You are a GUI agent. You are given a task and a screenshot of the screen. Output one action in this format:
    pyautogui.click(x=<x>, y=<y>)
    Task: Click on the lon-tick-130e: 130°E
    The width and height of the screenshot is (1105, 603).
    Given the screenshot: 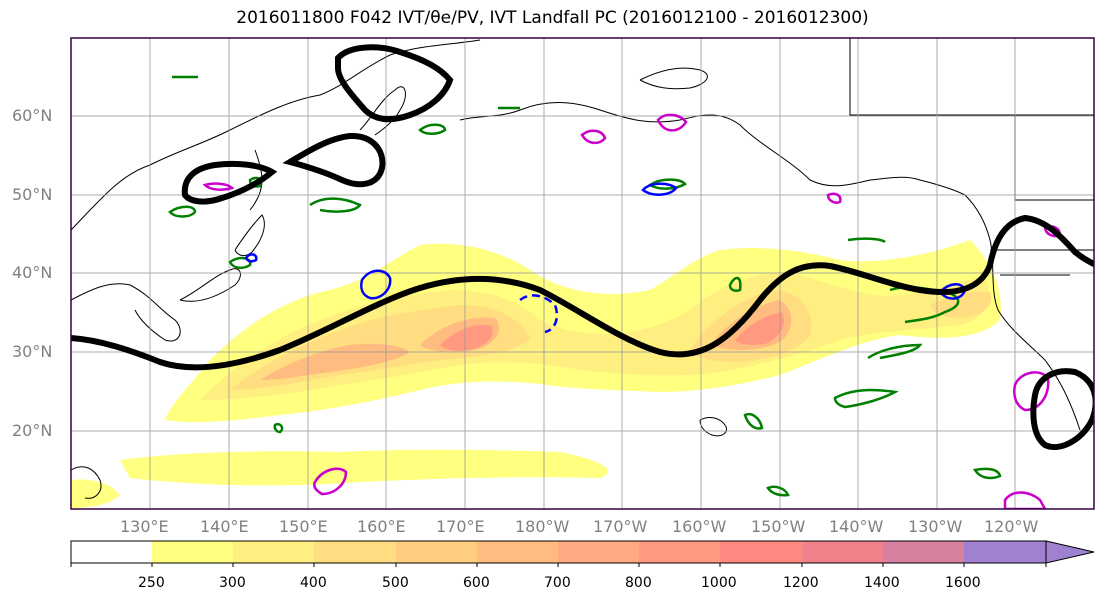 What is the action you would take?
    pyautogui.click(x=144, y=526)
    